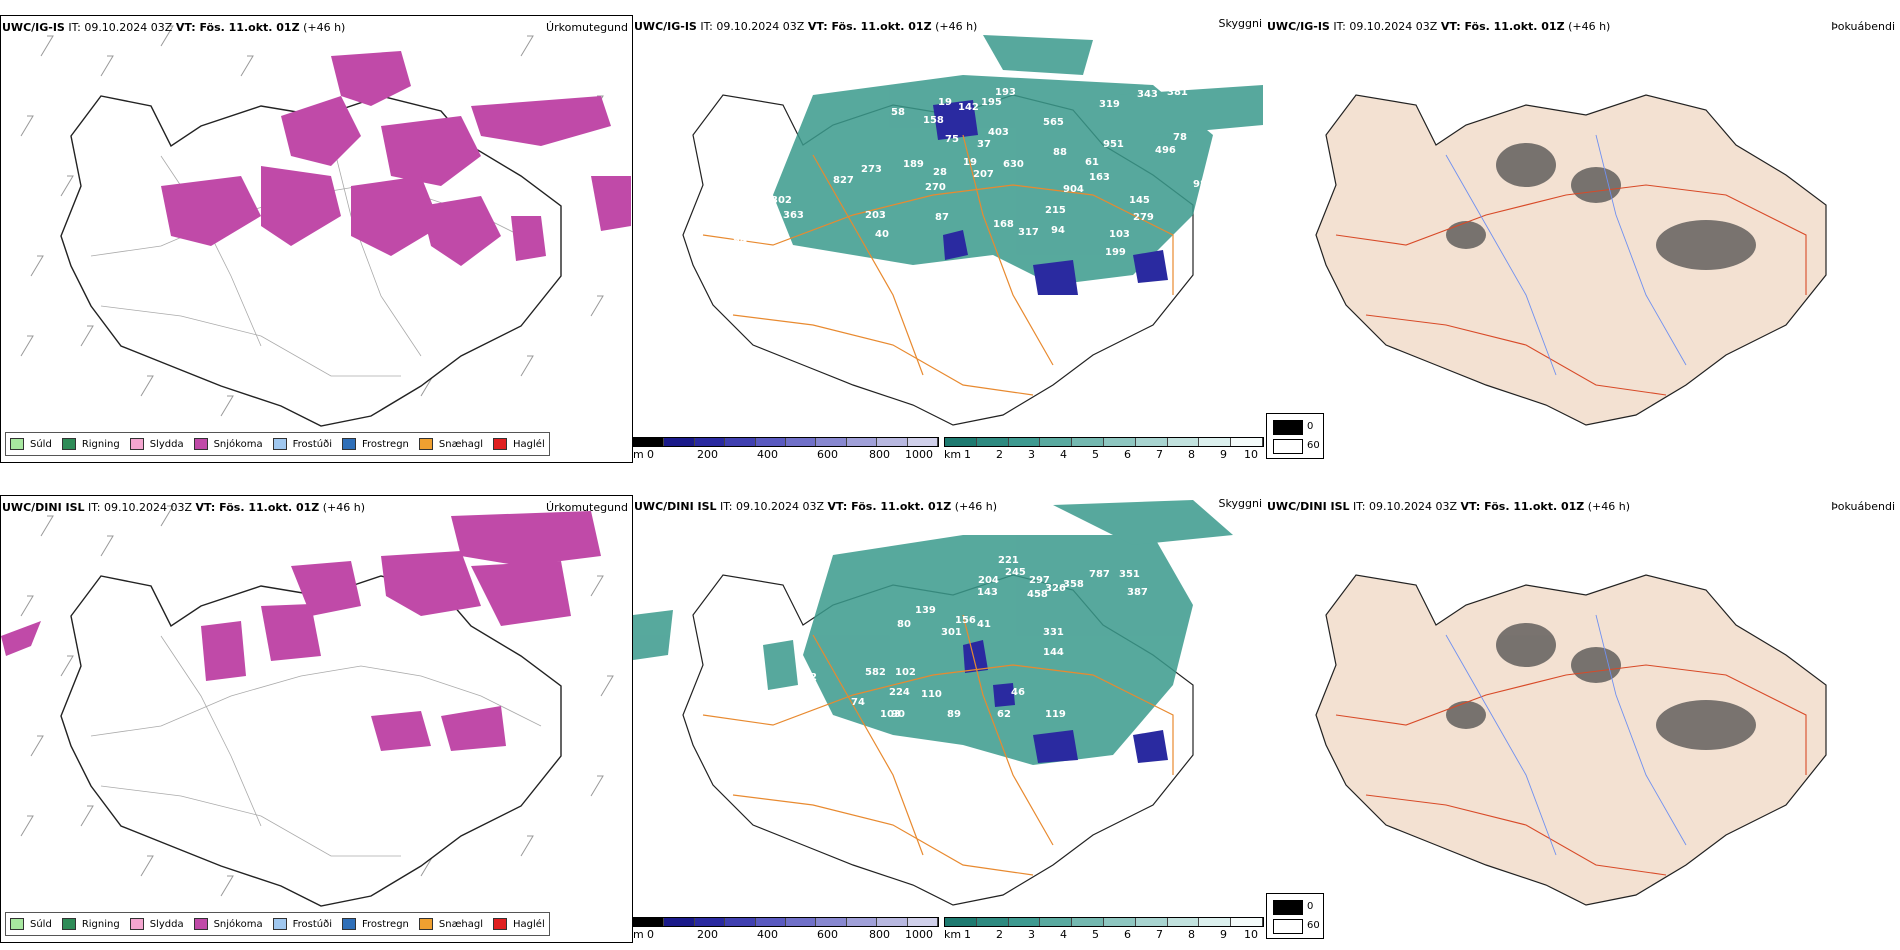 The width and height of the screenshot is (1900, 950). Describe the element at coordinates (1104, 922) in the screenshot. I see `colorbar-strip` at that location.